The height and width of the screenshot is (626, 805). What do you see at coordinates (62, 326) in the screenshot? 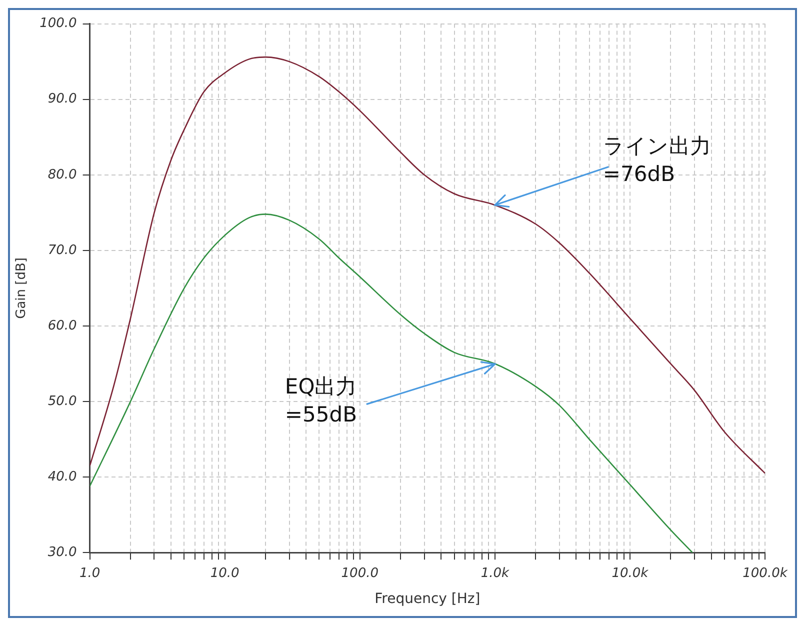
I see `y-tick-label: 60.0` at bounding box center [62, 326].